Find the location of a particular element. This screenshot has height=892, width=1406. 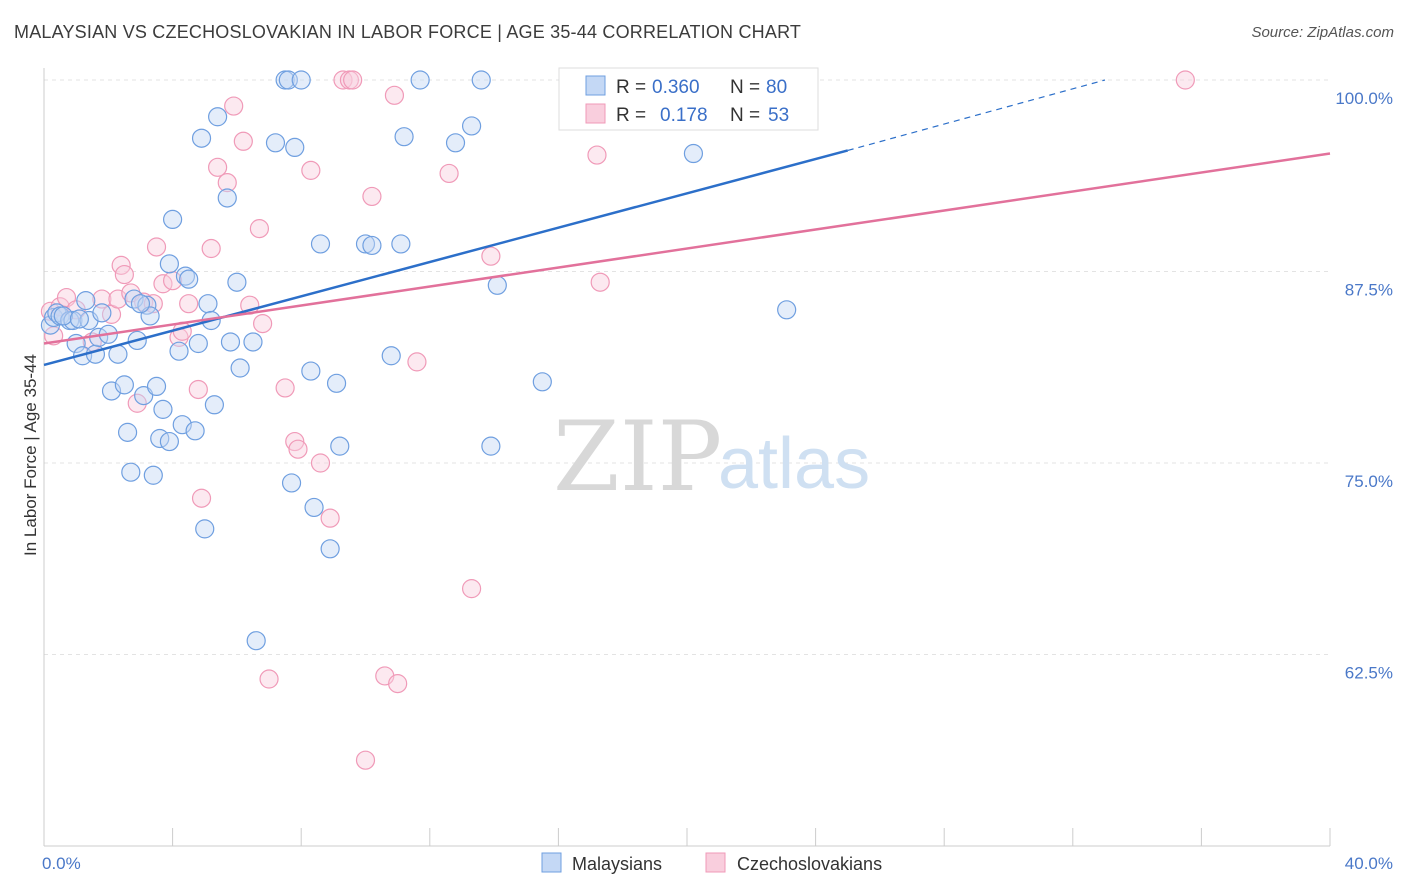

x-tick-min: 0.0% is located at coordinates (61, 863).